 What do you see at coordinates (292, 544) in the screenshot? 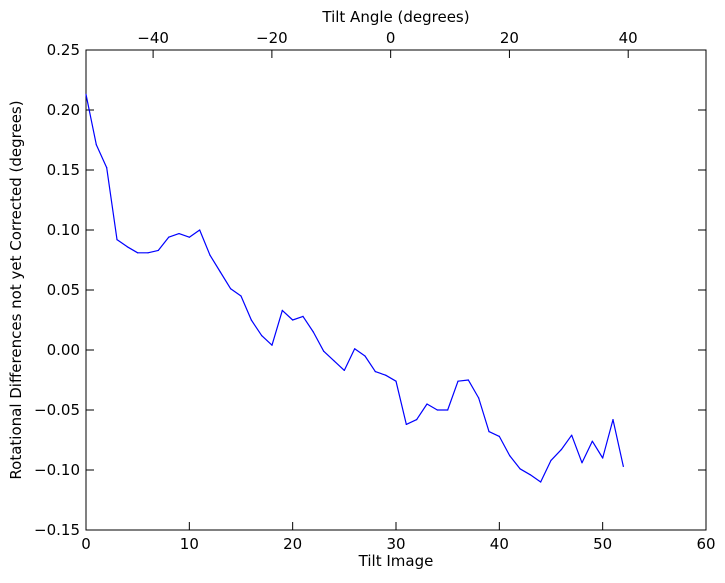
I see `x-tick-label: 20` at bounding box center [292, 544].